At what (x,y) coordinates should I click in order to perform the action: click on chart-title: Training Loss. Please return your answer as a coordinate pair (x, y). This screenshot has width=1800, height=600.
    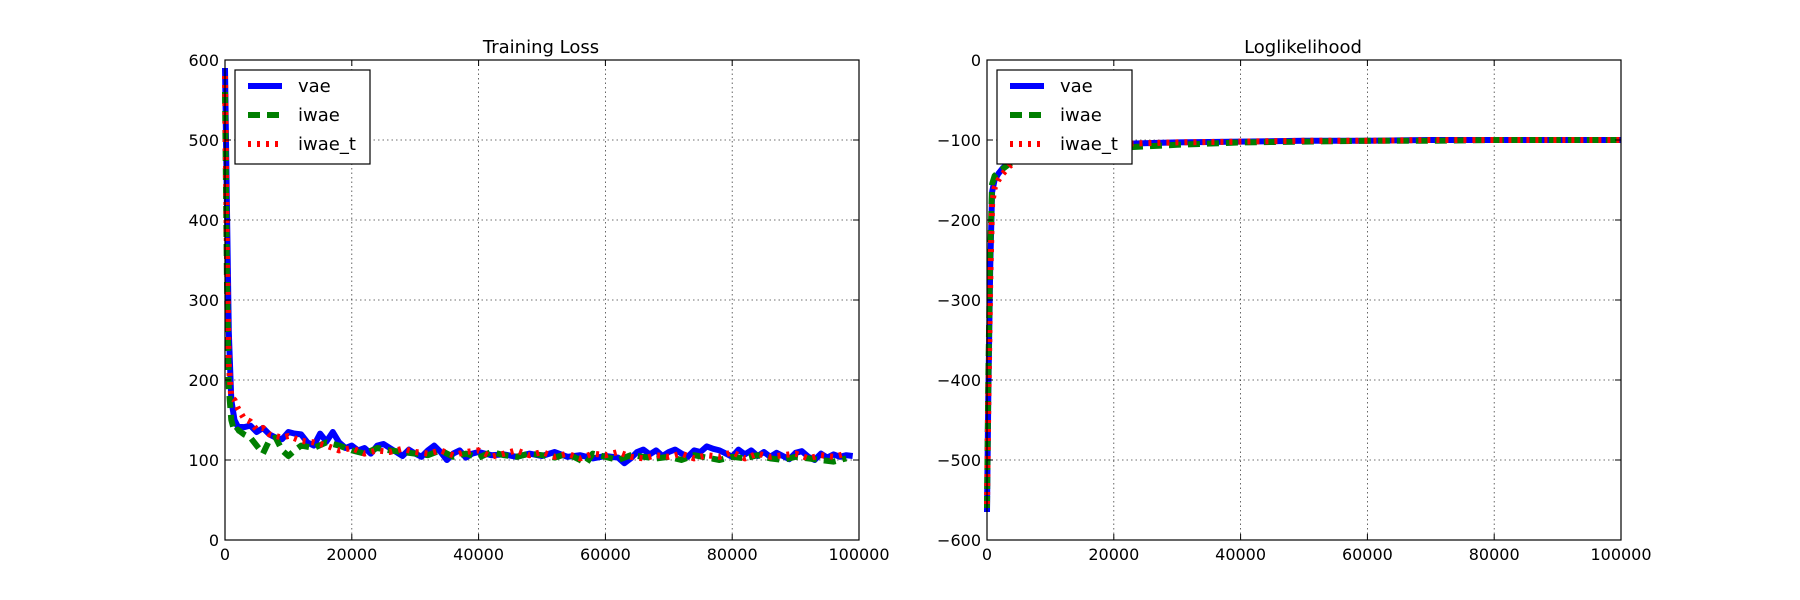
    Looking at the image, I should click on (540, 47).